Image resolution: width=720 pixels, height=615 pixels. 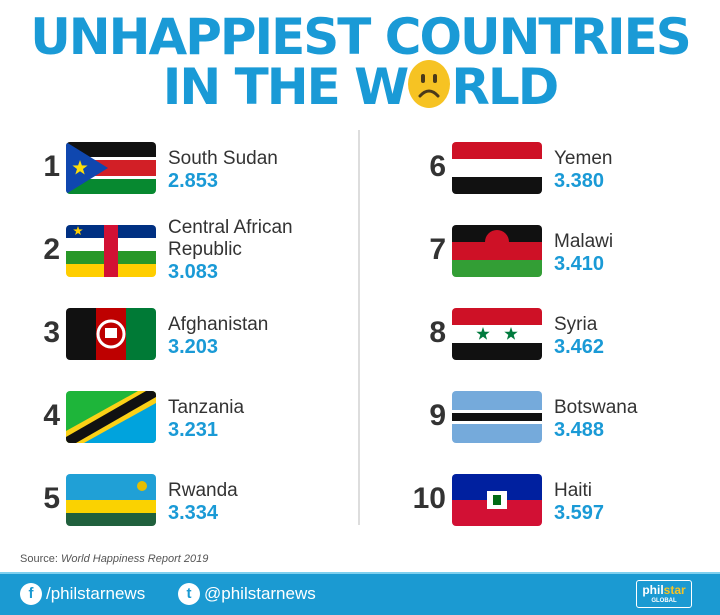 What do you see at coordinates (193, 430) in the screenshot?
I see `happiness-score: 3.231` at bounding box center [193, 430].